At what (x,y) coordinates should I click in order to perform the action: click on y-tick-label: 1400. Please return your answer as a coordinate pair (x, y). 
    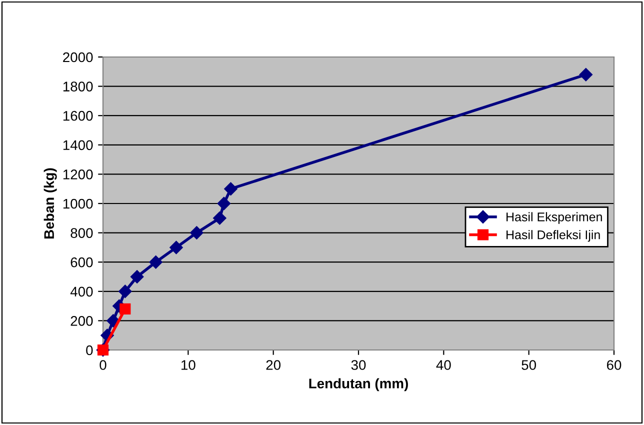
    Looking at the image, I should click on (78, 145).